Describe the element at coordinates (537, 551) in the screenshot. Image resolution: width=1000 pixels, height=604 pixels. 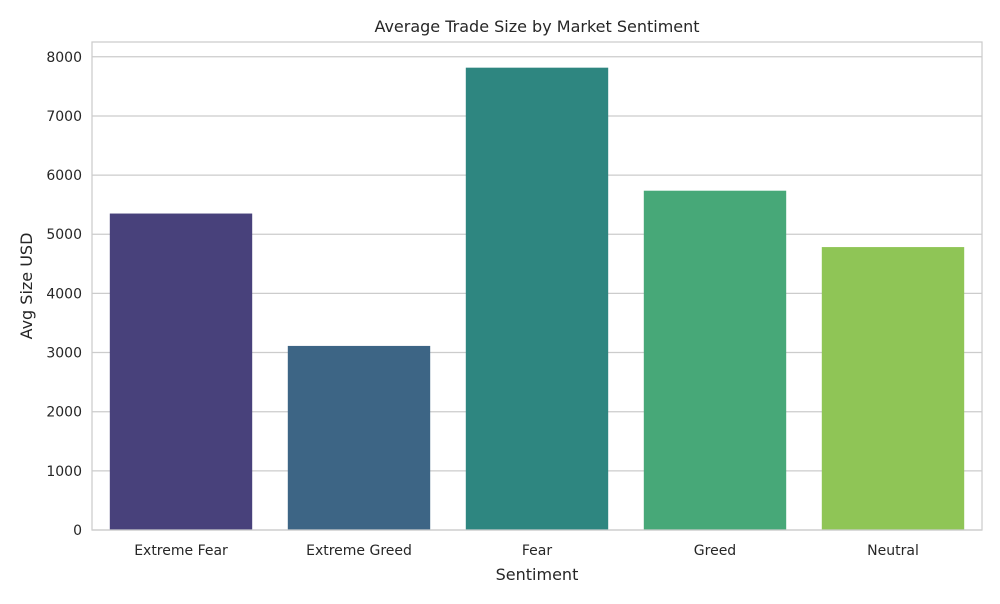
I see `x-tick-label: Fear` at that location.